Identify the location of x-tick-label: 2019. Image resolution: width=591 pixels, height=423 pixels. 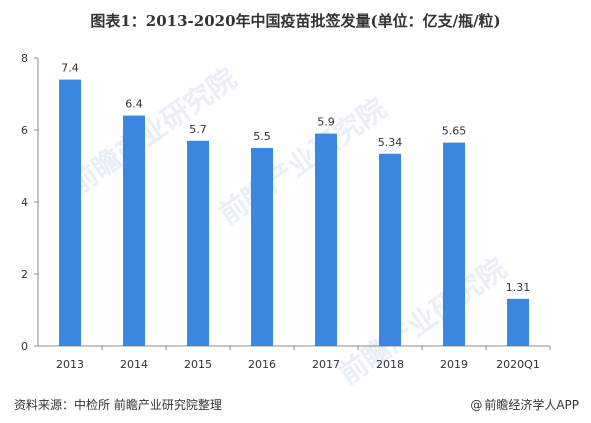
(454, 364).